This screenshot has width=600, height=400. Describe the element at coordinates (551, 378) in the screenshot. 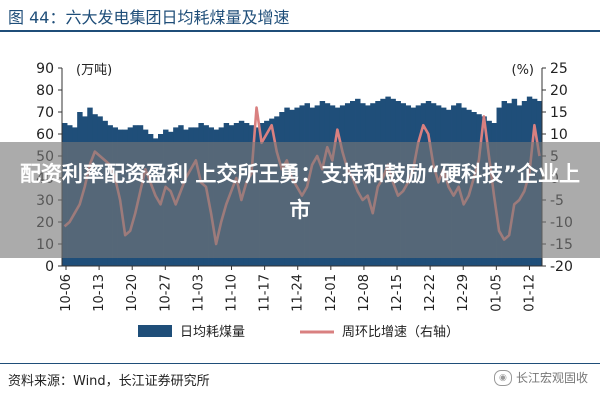

I see `watermark-label: 长江宏观固收` at that location.